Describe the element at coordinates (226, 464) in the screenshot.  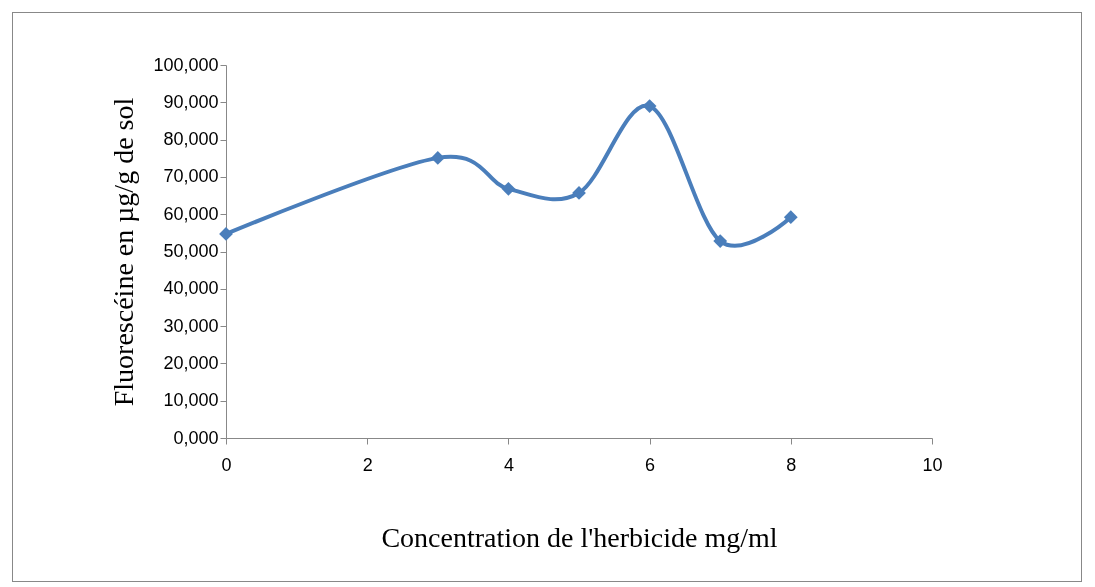
I see `x-tick-label: 0` at that location.